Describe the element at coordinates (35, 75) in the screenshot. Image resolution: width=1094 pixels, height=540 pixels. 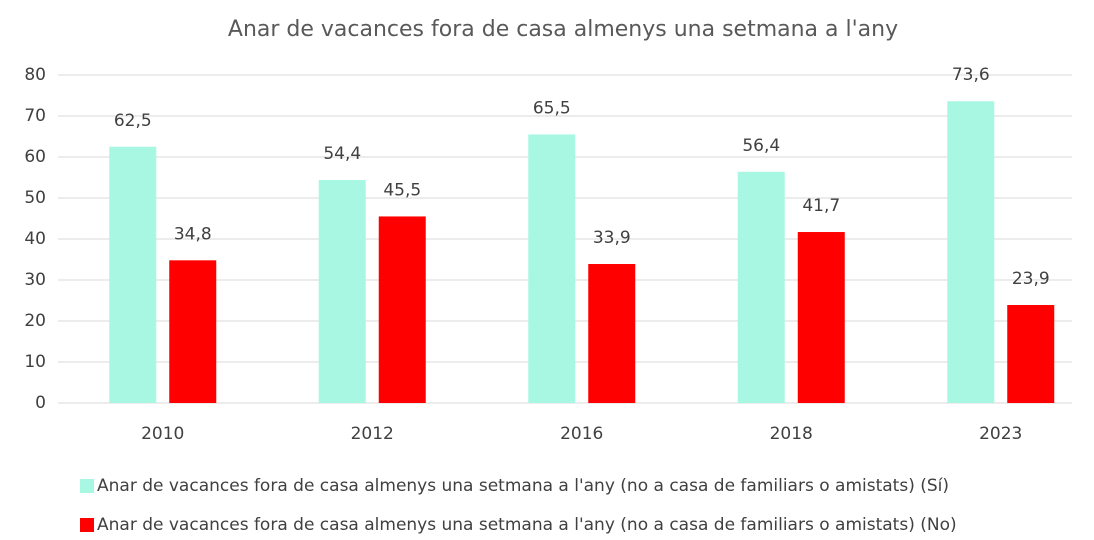
I see `y-tick-label: 80` at that location.